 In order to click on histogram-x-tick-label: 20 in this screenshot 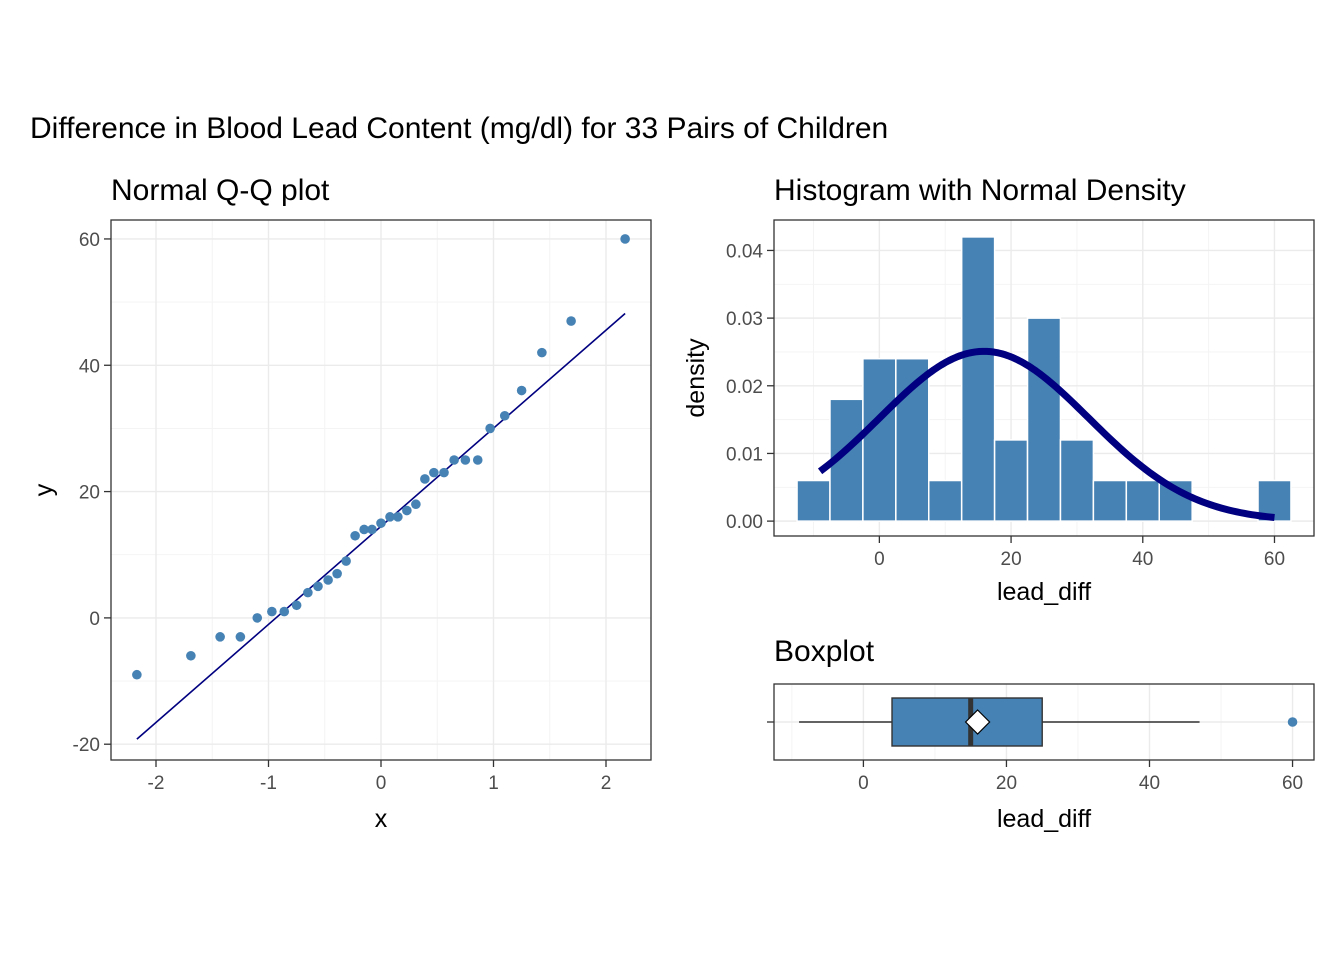, I will do `click(1011, 559)`.